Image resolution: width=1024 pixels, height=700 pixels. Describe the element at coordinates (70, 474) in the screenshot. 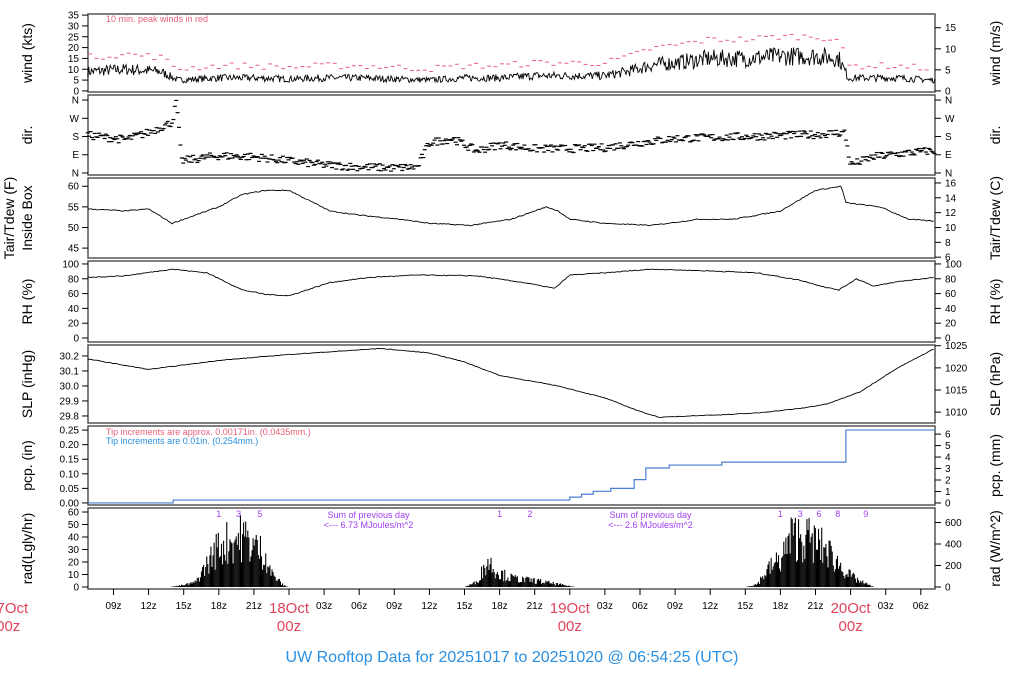

I see `pcp-ytick-label: 0.10` at that location.